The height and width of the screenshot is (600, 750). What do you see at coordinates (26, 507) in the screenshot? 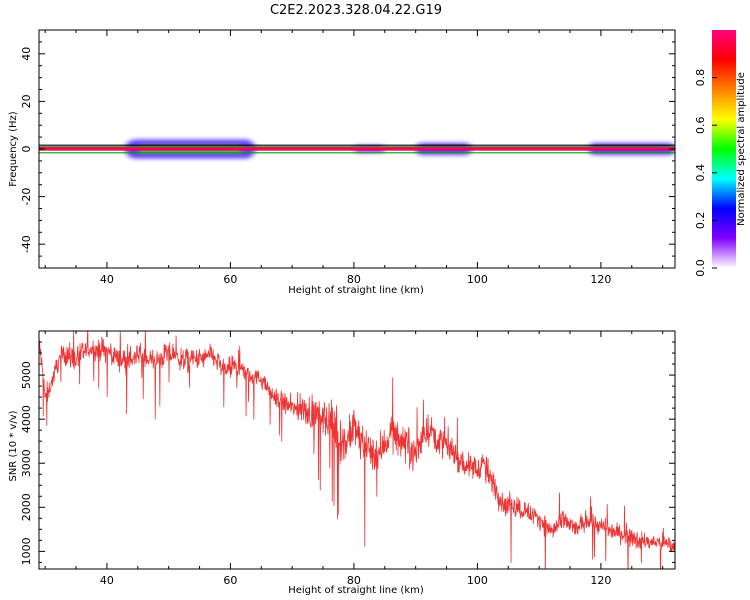
I see `snr-y-tick-label: 2000` at bounding box center [26, 507].